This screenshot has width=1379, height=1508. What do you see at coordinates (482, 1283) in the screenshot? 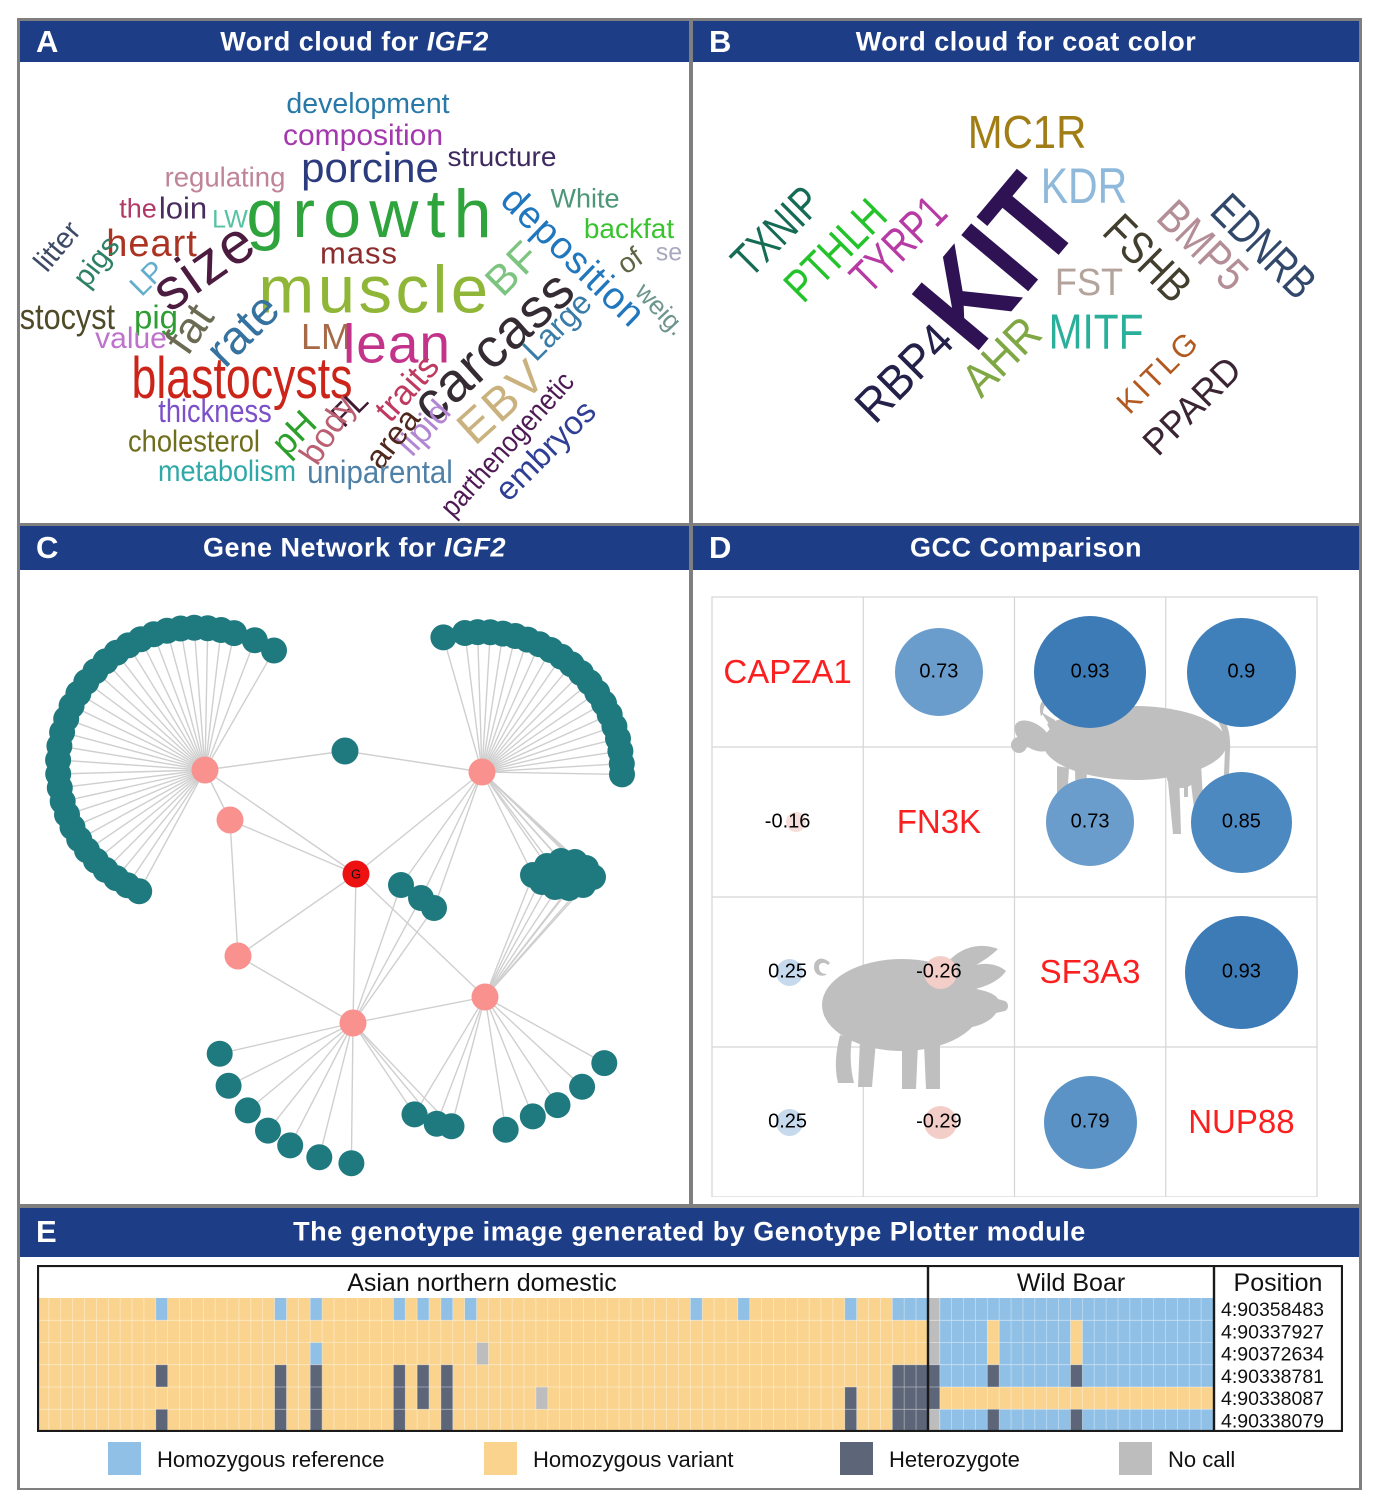
I see `svg-text: Asian northern domestic` at bounding box center [482, 1283].